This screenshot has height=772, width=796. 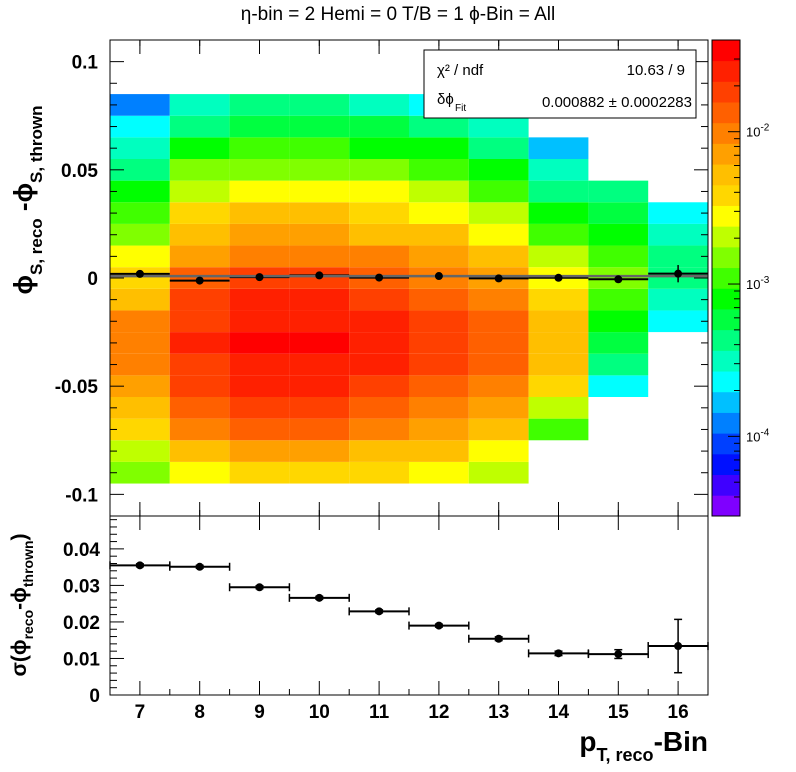 I want to click on x-tick-label: 10, so click(x=319, y=712).